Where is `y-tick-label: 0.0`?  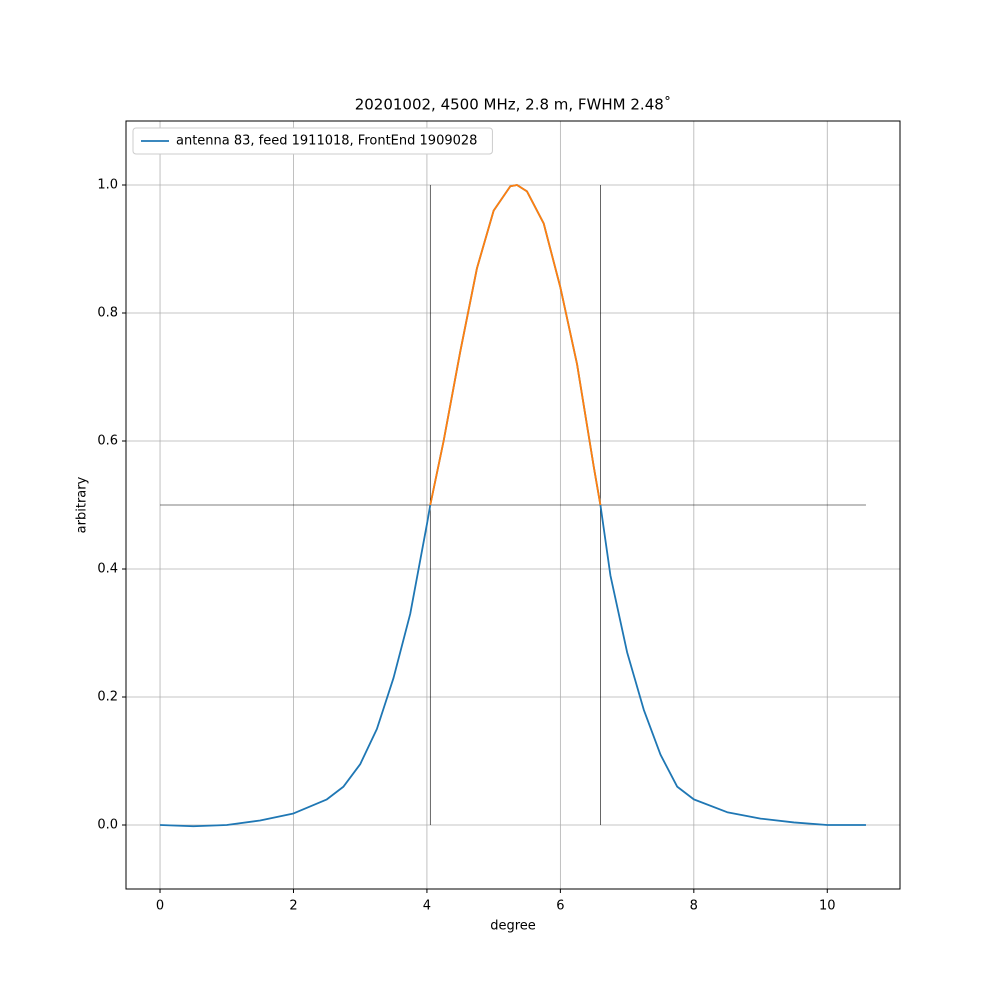
y-tick-label: 0.0 is located at coordinates (107, 825).